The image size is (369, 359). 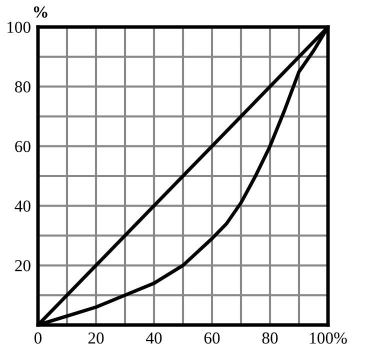 I want to click on x-tick-label: 100%, so click(x=328, y=338).